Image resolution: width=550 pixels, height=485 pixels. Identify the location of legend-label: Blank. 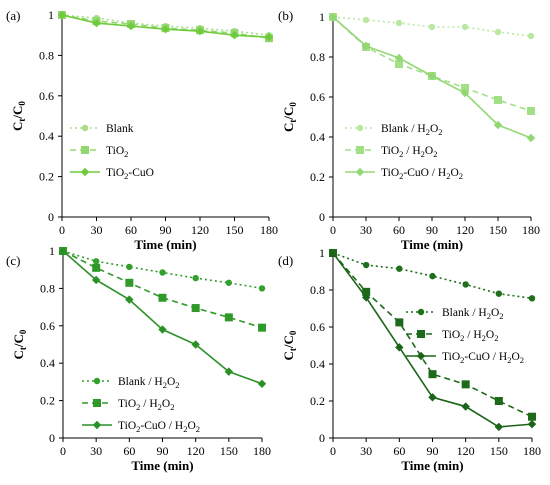
(120, 129).